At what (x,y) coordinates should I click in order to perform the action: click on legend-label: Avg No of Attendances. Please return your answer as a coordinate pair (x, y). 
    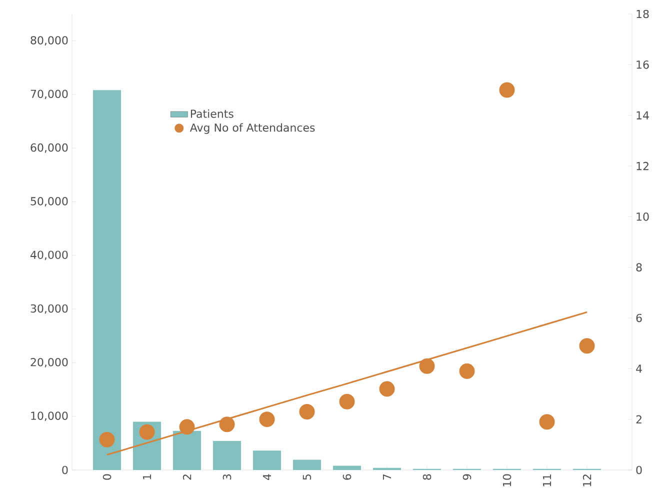
    Looking at the image, I should click on (252, 128).